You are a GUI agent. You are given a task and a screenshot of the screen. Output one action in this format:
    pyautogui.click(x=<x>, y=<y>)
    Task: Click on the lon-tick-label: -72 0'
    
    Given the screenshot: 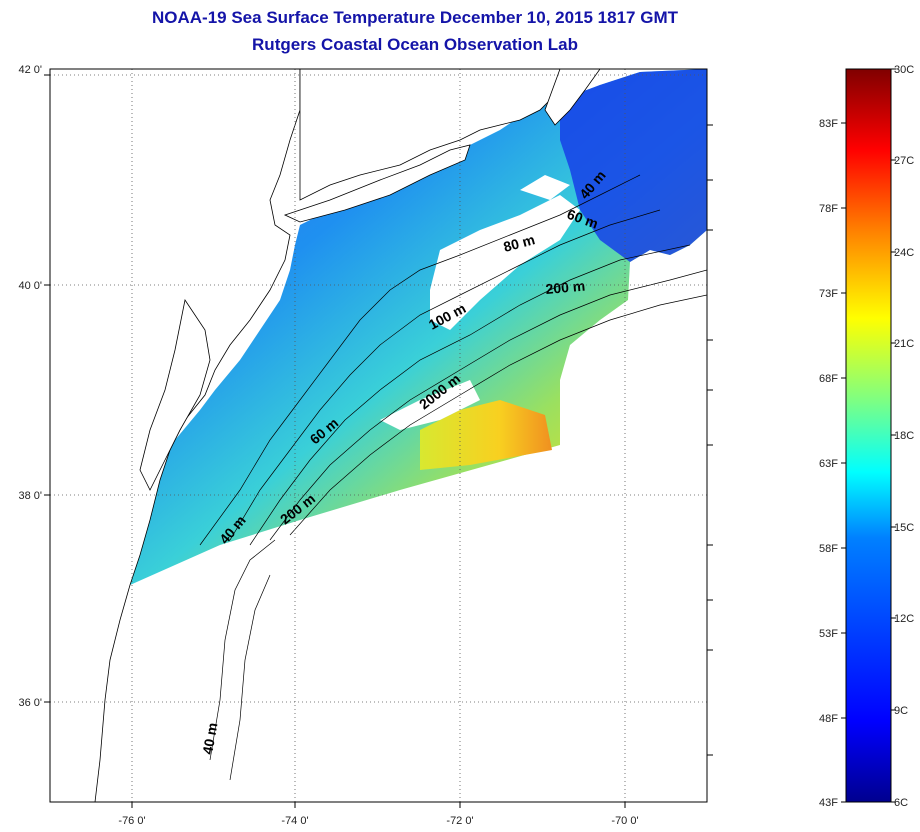 What is the action you would take?
    pyautogui.click(x=459, y=821)
    